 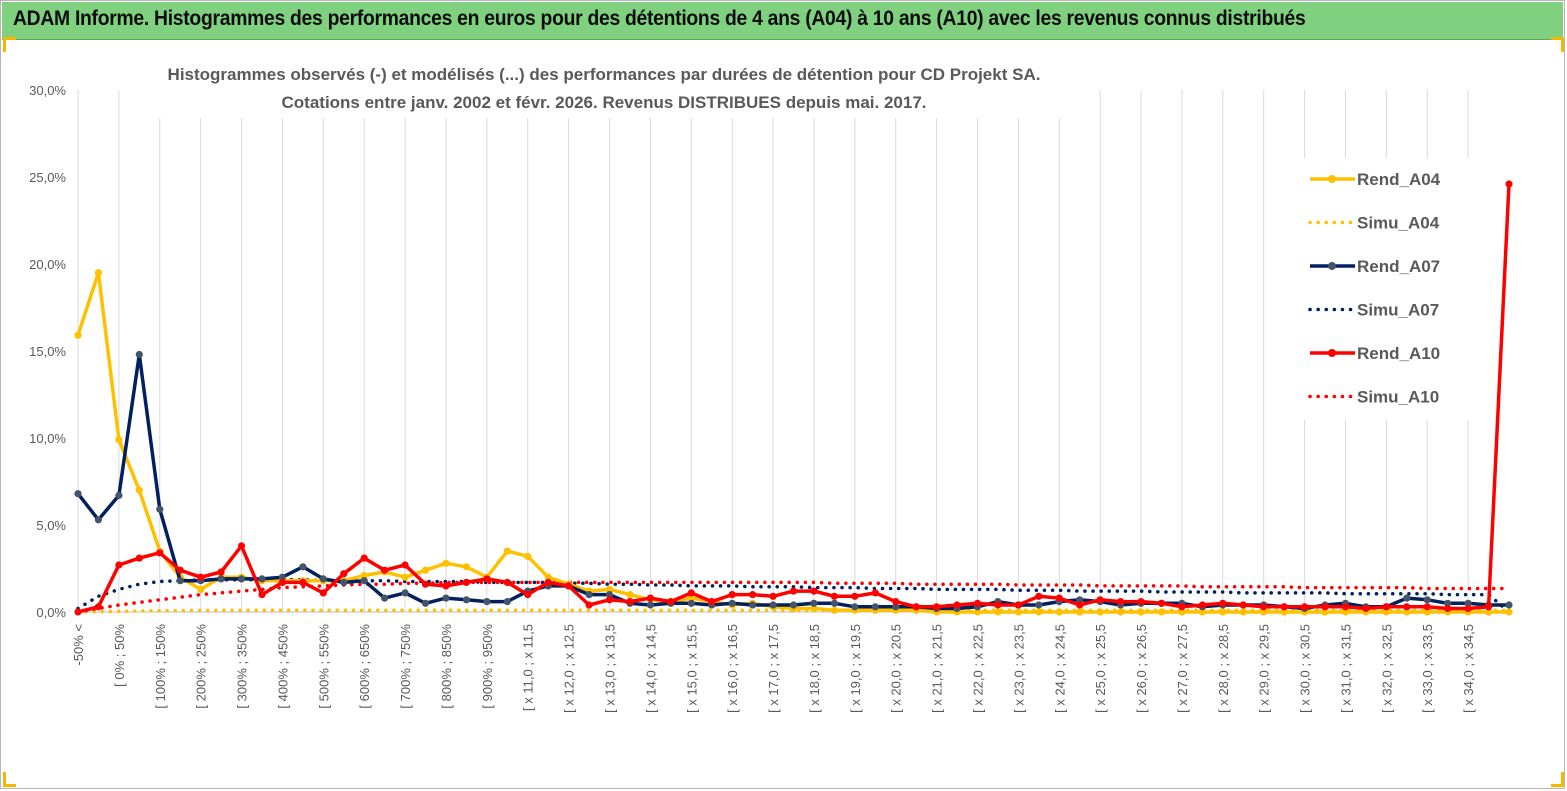 I want to click on title-backdrop, so click(x=606, y=88).